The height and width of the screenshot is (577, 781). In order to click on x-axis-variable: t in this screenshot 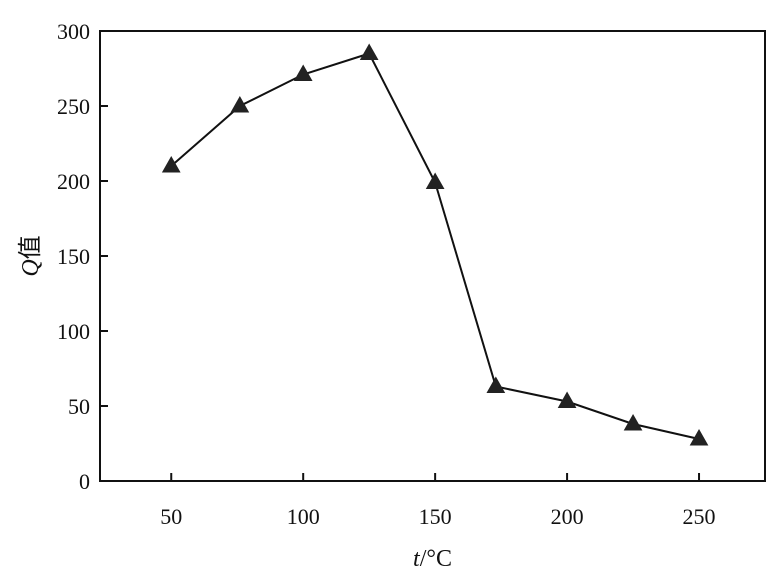, I will do `click(417, 559)`.